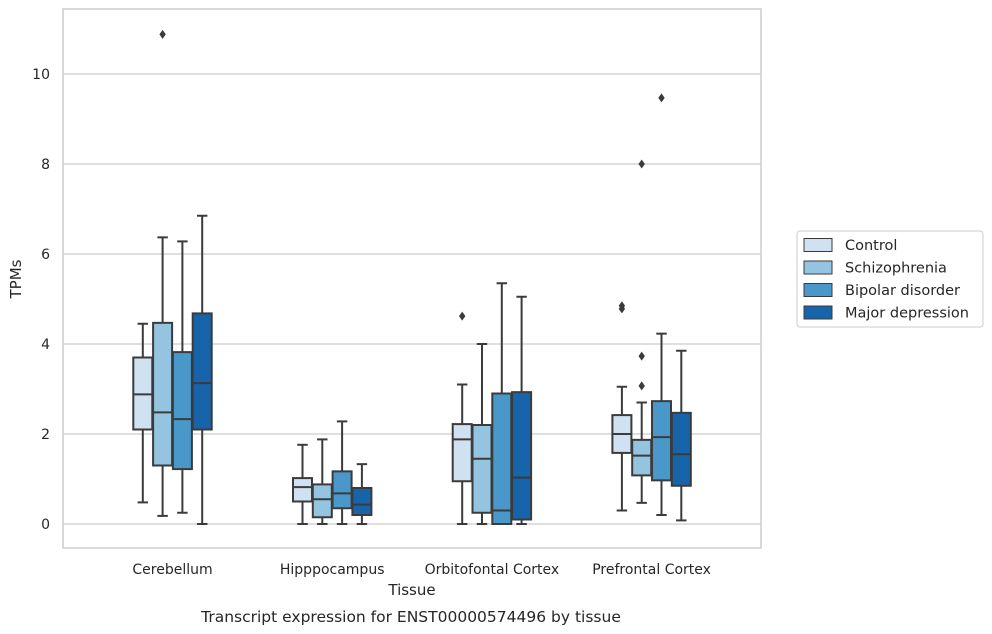 The height and width of the screenshot is (634, 992). What do you see at coordinates (45, 165) in the screenshot?
I see `y-tick-label-4: 8` at bounding box center [45, 165].